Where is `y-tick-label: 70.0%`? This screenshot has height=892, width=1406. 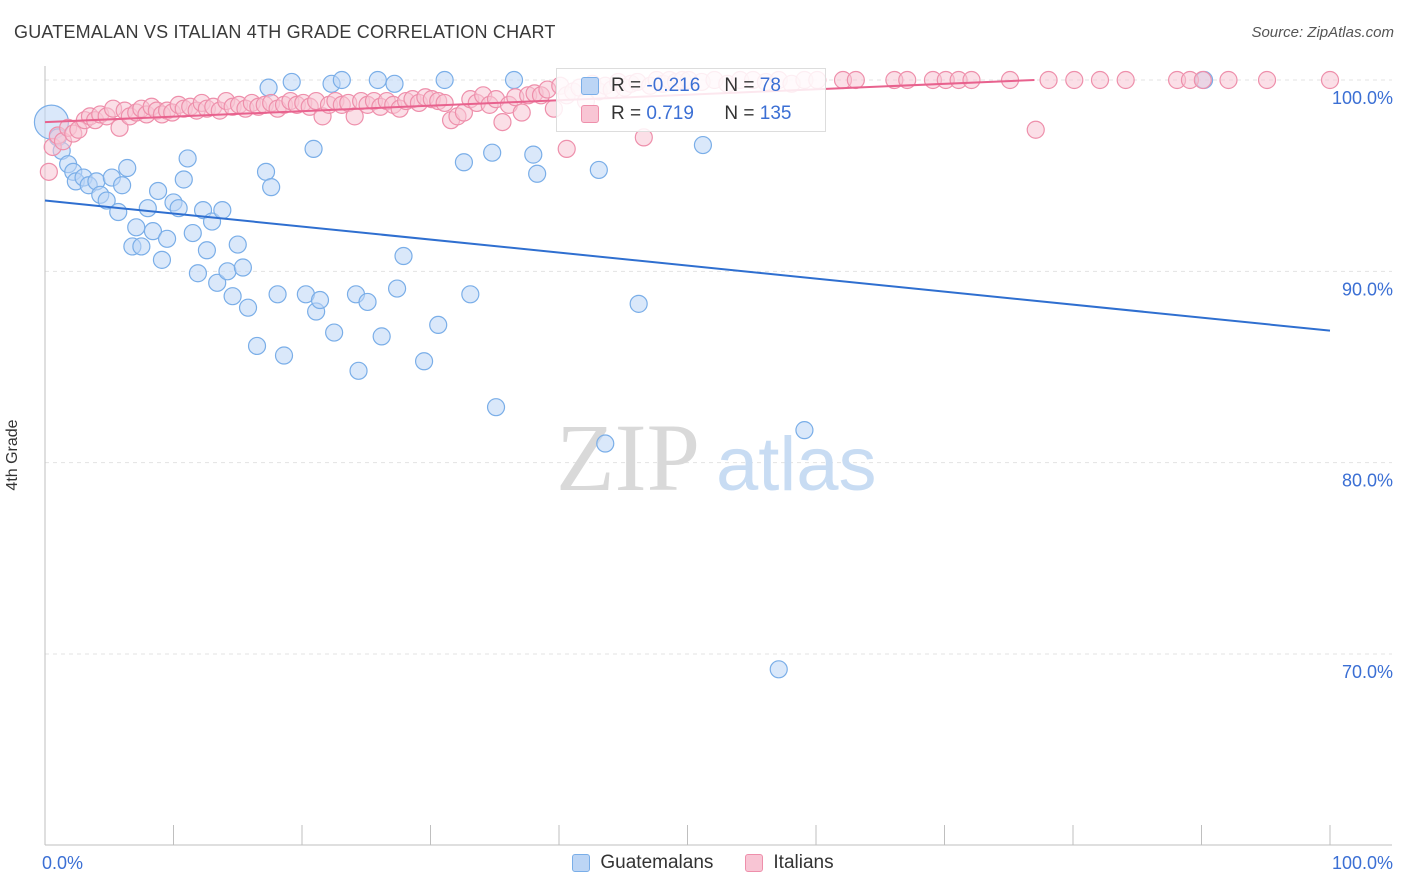
y-tick-label: 70.0% is located at coordinates (1367, 672).